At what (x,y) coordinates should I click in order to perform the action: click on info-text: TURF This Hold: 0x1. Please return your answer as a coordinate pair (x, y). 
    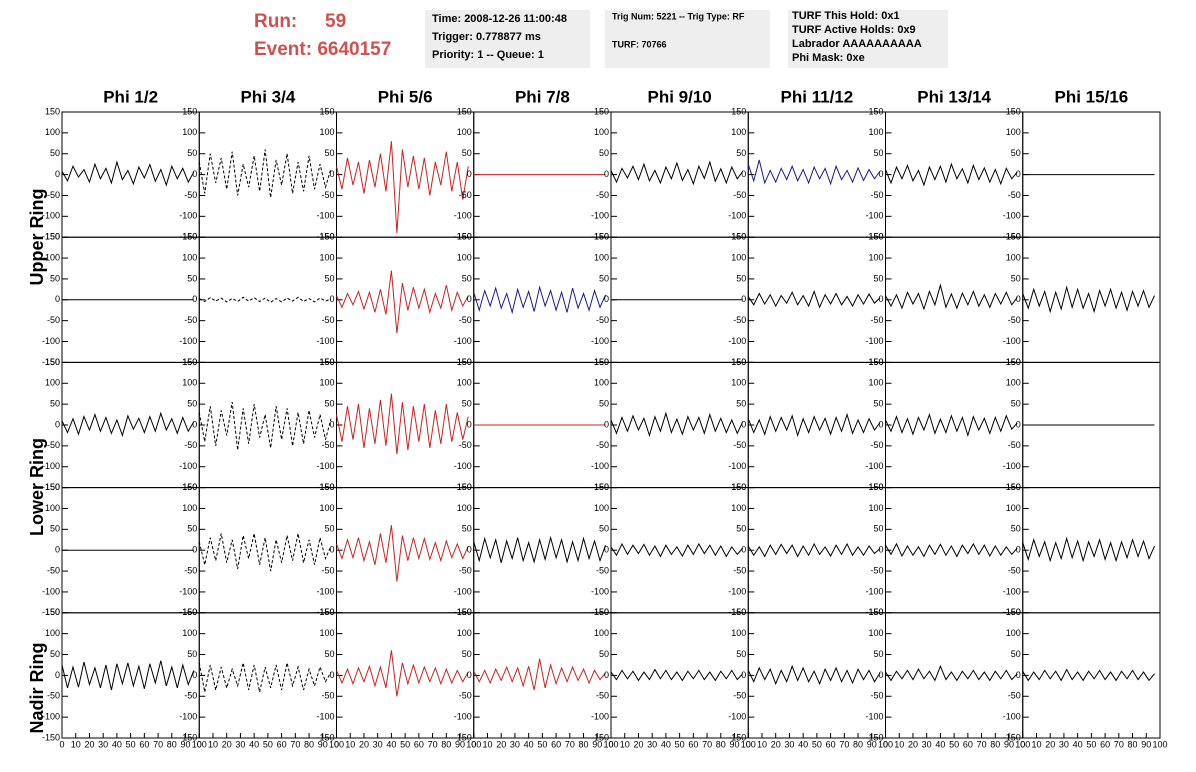
    Looking at the image, I should click on (846, 16).